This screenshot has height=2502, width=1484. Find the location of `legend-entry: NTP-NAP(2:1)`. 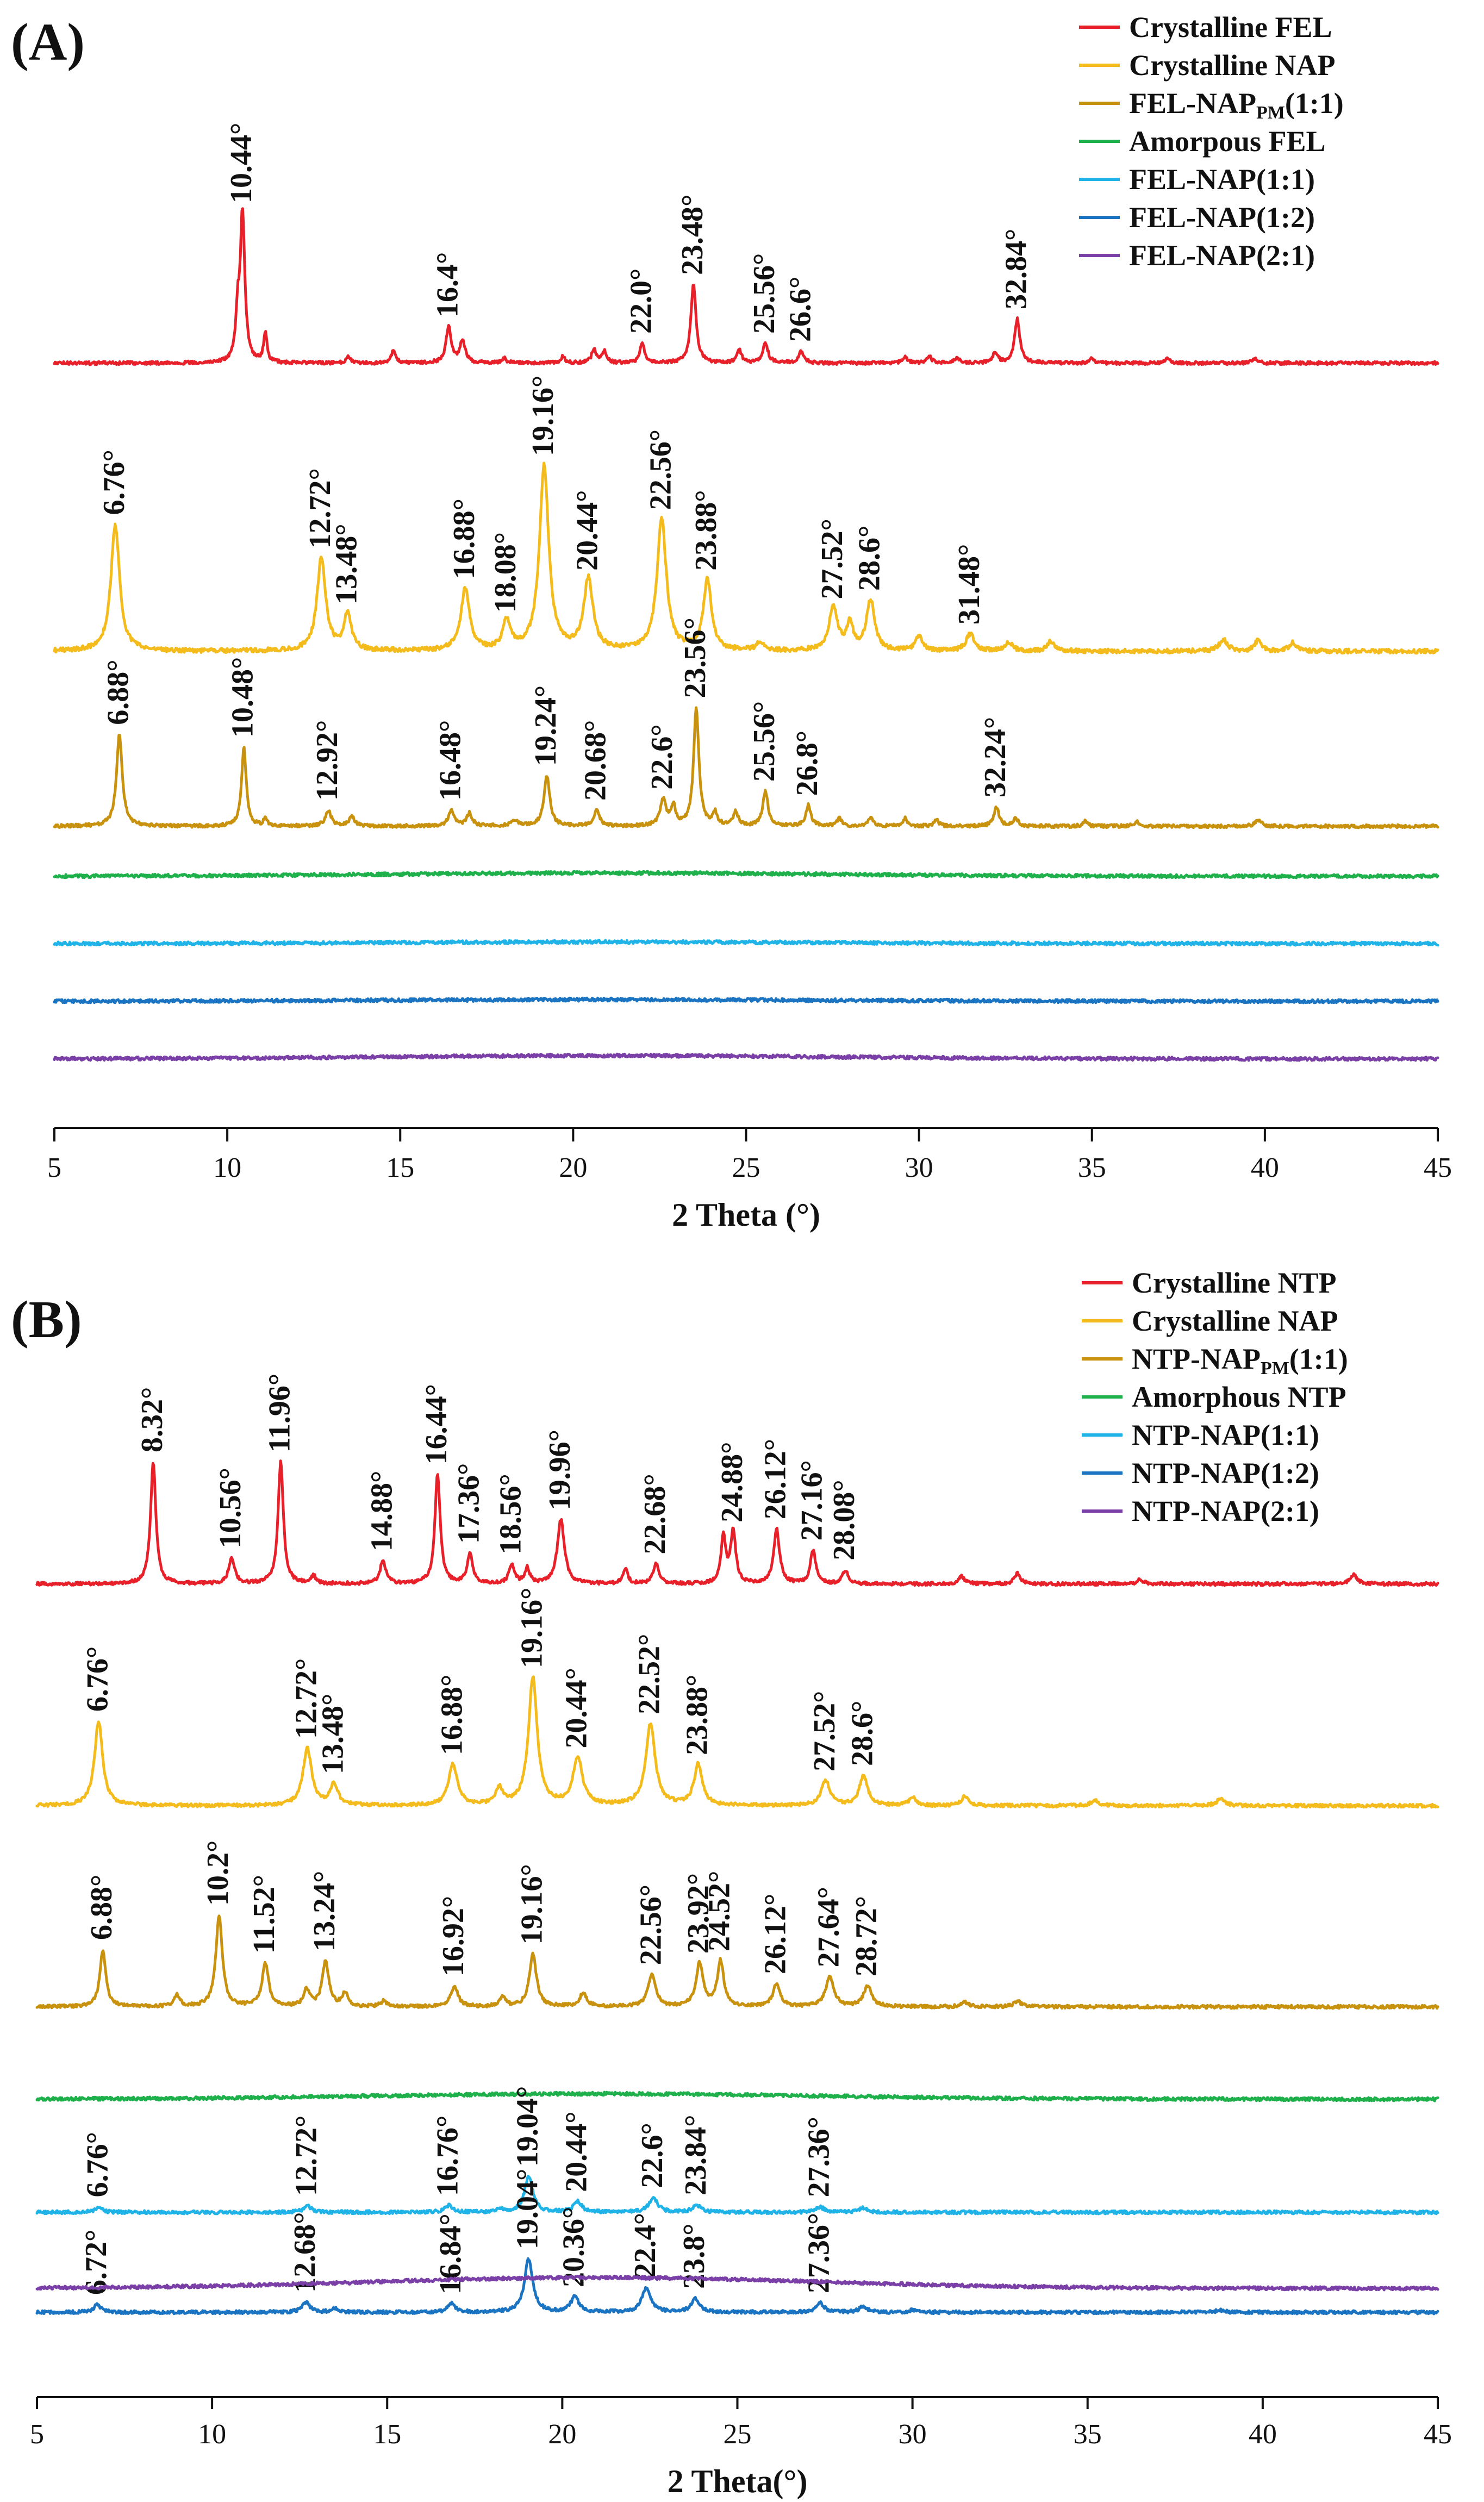

legend-entry: NTP-NAP(2:1) is located at coordinates (1225, 1511).